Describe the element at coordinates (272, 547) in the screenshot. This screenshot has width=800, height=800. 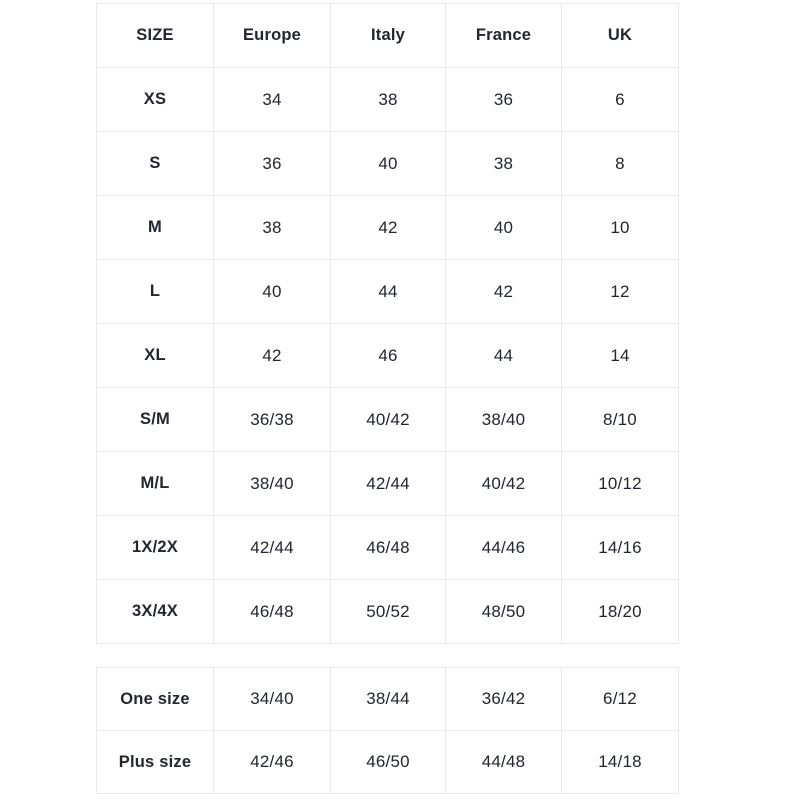
I see `cell-europe: 42/44` at that location.